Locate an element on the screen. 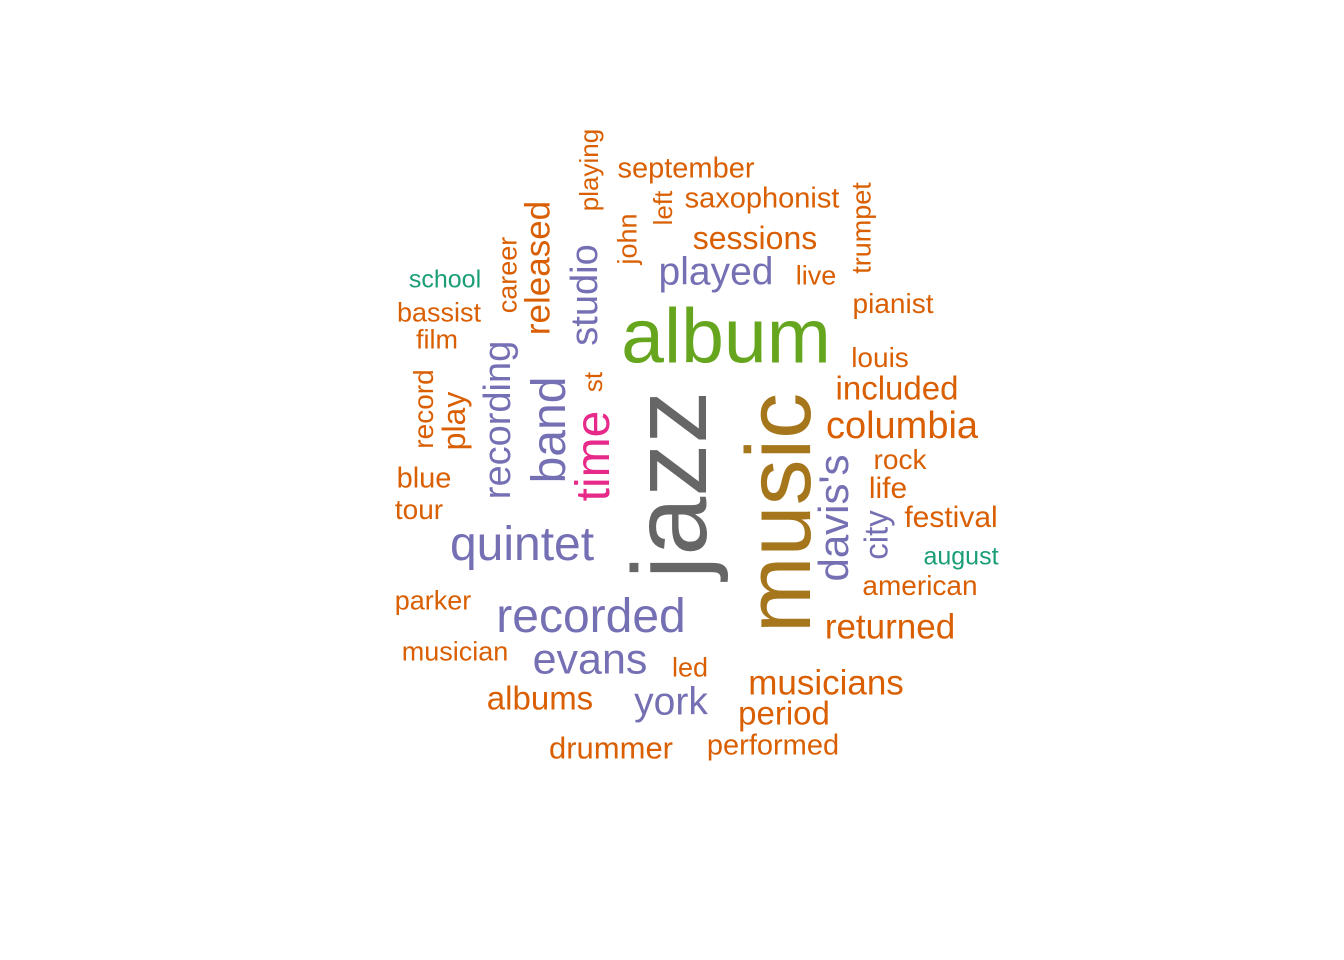 Image resolution: width=1344 pixels, height=960 pixels. word-pianist: pianist is located at coordinates (893, 303).